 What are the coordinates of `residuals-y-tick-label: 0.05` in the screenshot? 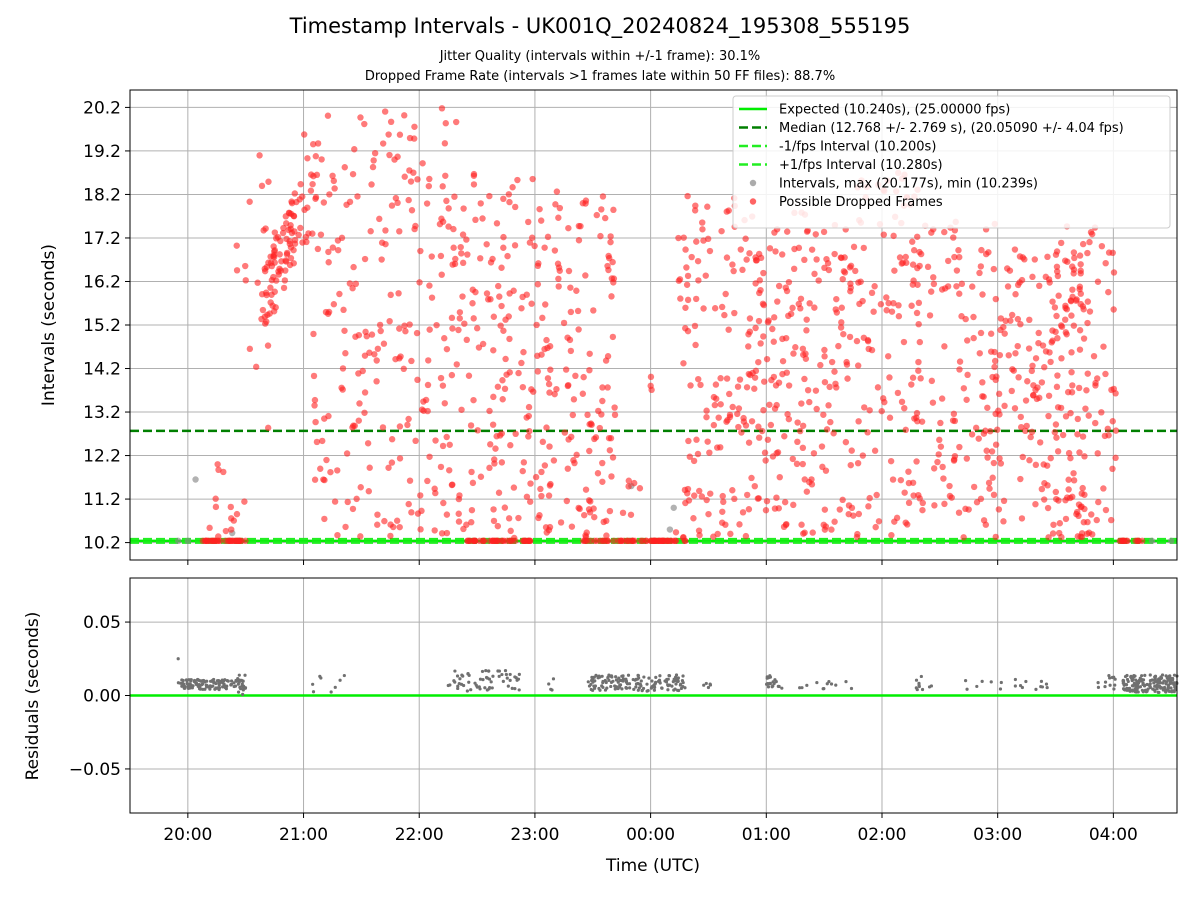 It's located at (102, 623).